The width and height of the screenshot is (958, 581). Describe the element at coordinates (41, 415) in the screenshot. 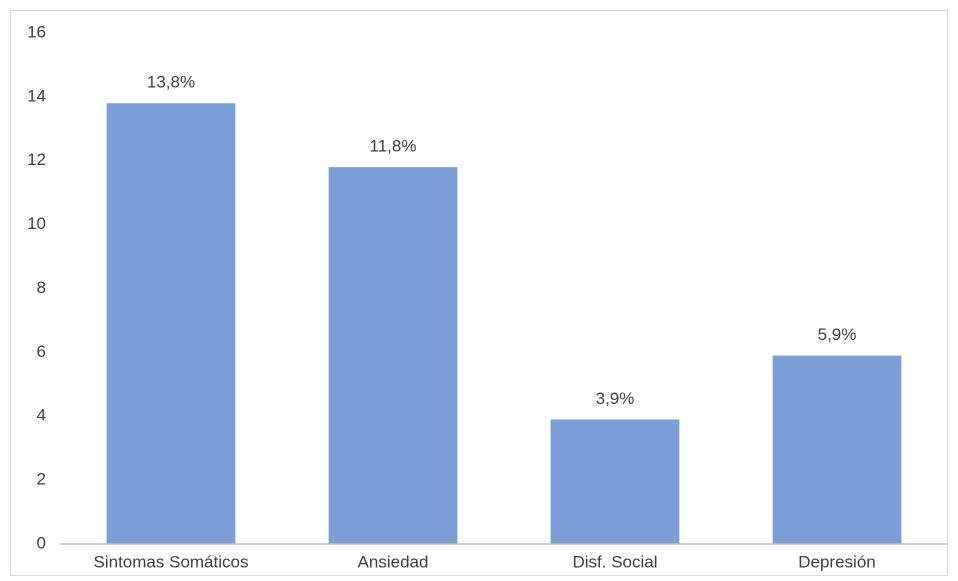

I see `y-tick-label: 4` at that location.